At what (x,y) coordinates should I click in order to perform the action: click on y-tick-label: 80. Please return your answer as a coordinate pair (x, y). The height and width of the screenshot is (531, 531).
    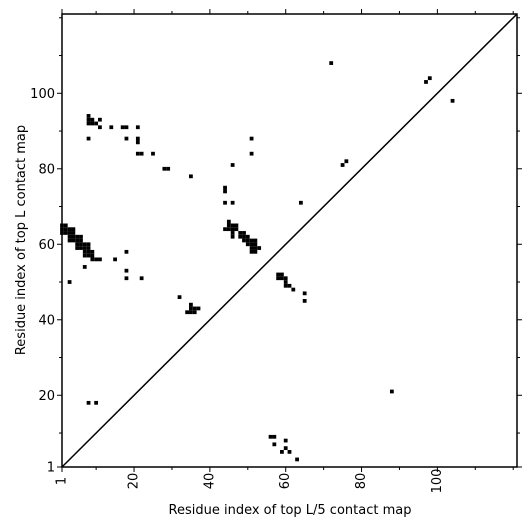
    Looking at the image, I should click on (46, 169).